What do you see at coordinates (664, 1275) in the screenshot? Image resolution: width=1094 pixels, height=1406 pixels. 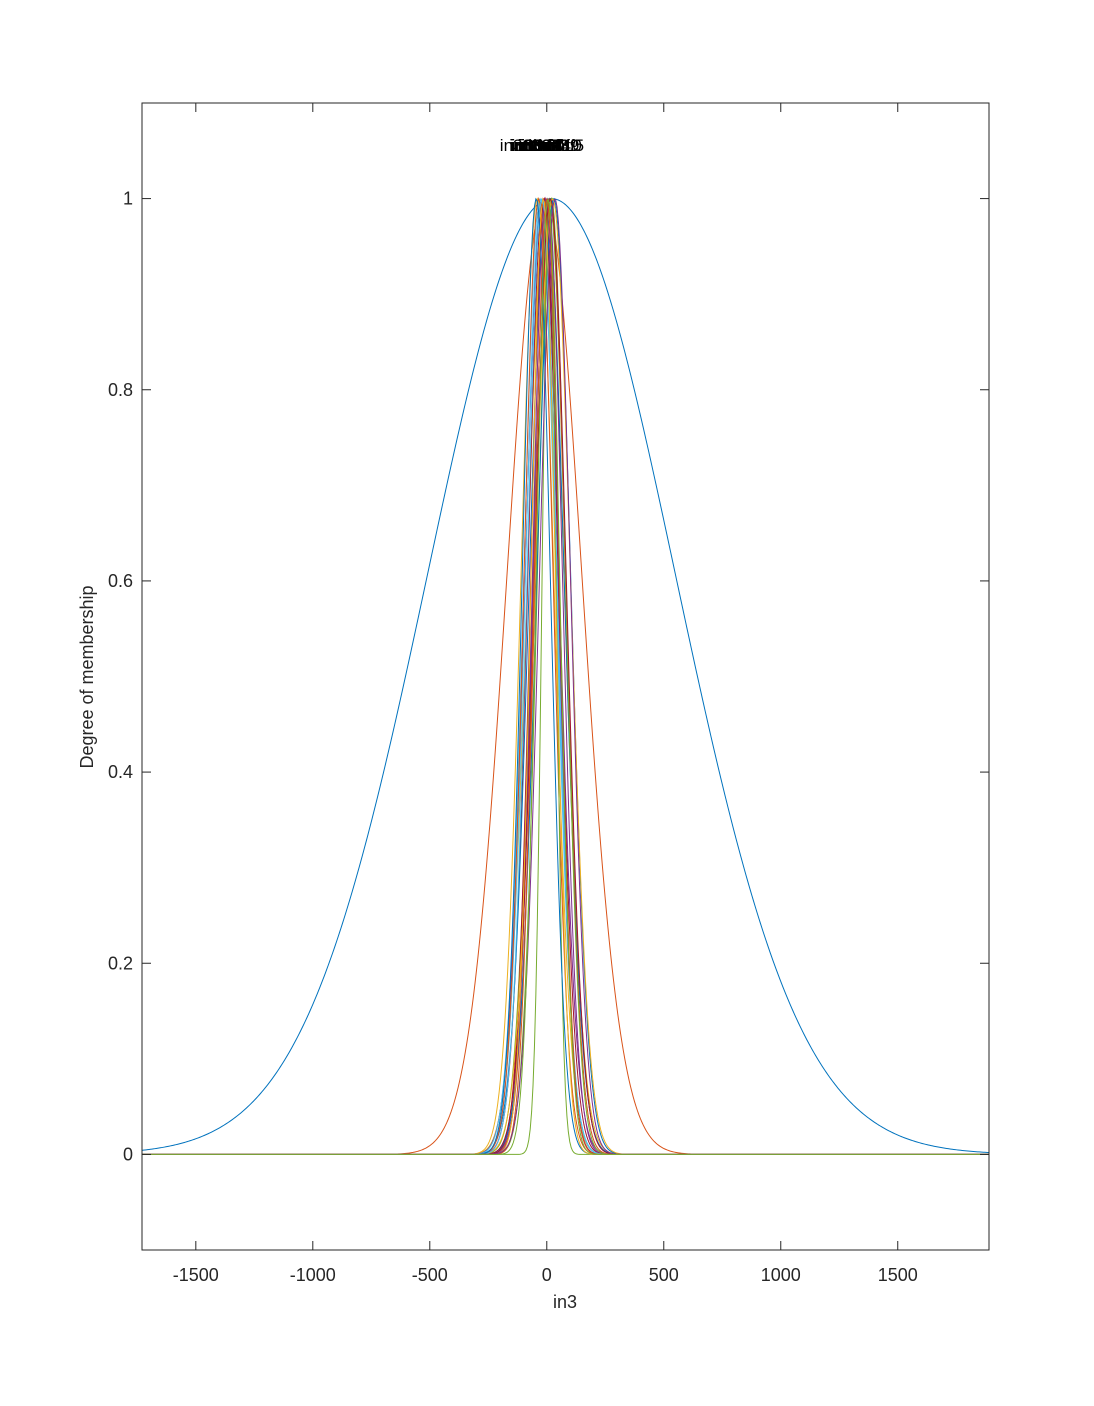 I see `x-tick-label: 500` at bounding box center [664, 1275].